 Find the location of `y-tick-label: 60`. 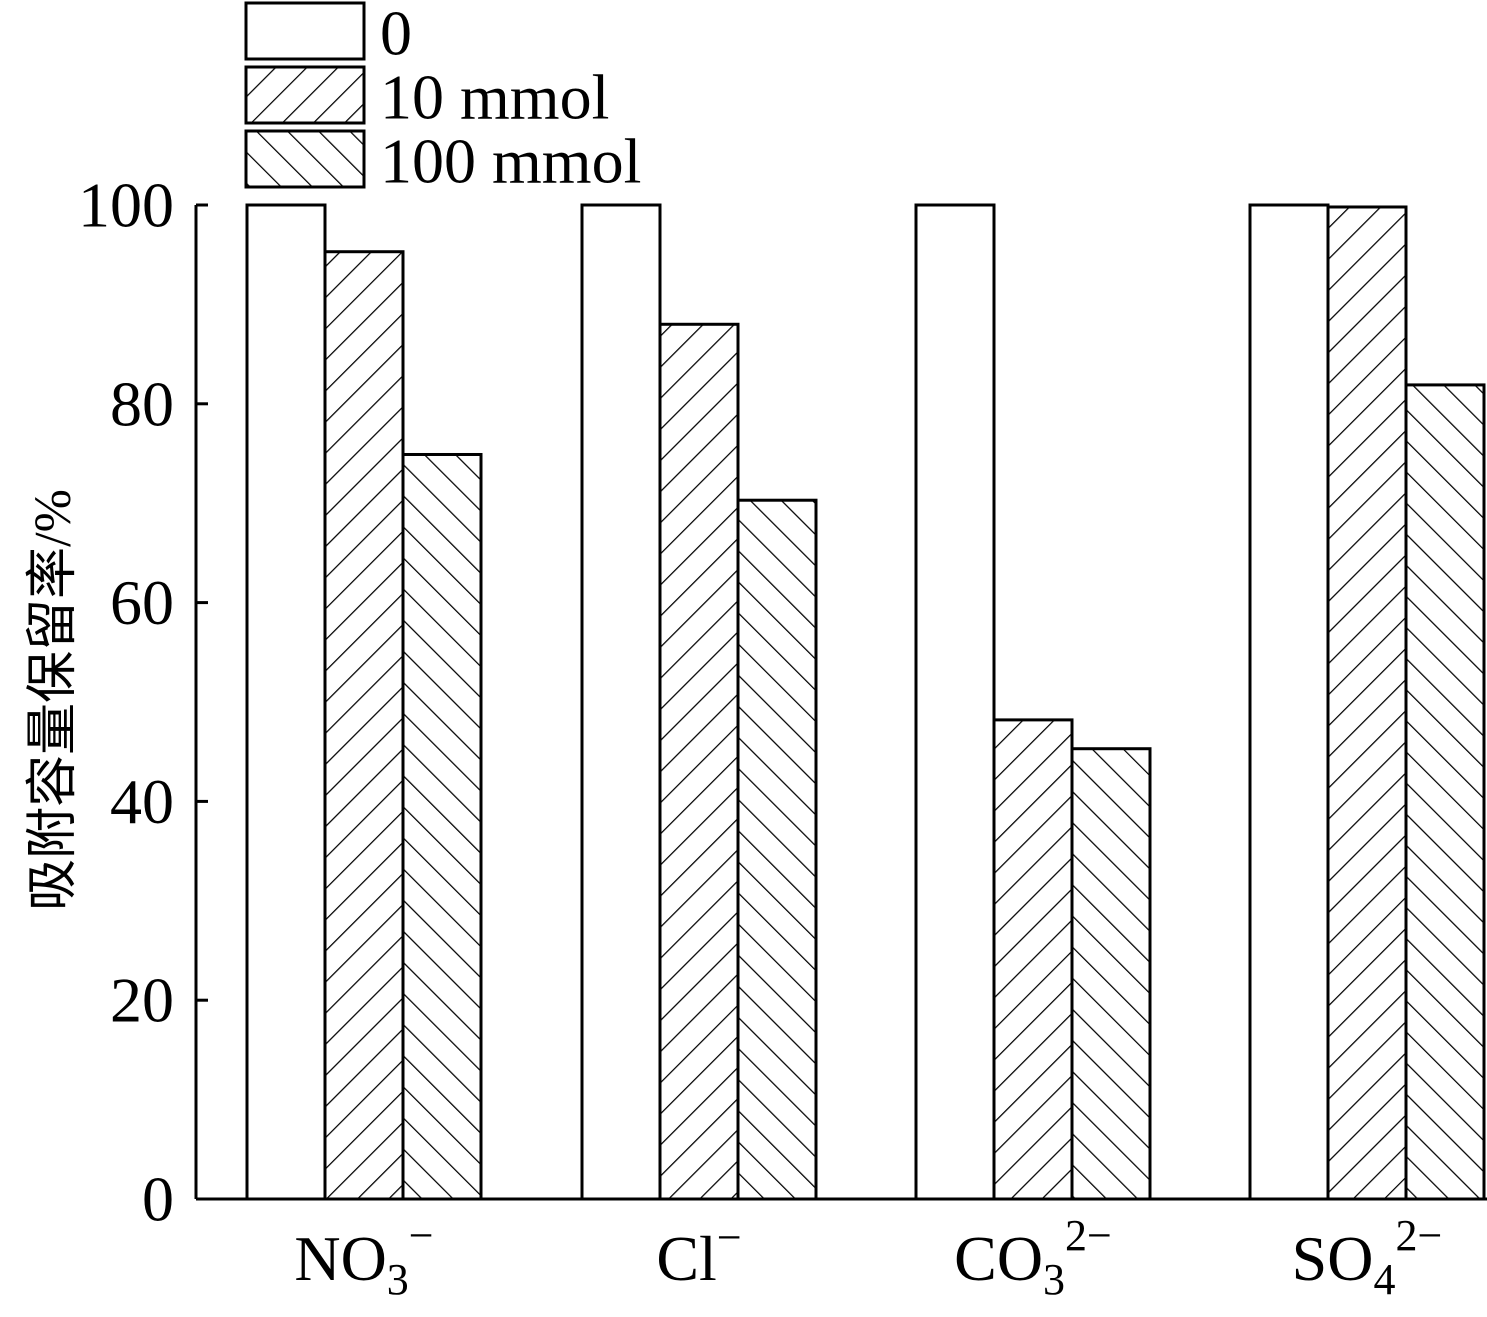

y-tick-label: 60 is located at coordinates (142, 602).